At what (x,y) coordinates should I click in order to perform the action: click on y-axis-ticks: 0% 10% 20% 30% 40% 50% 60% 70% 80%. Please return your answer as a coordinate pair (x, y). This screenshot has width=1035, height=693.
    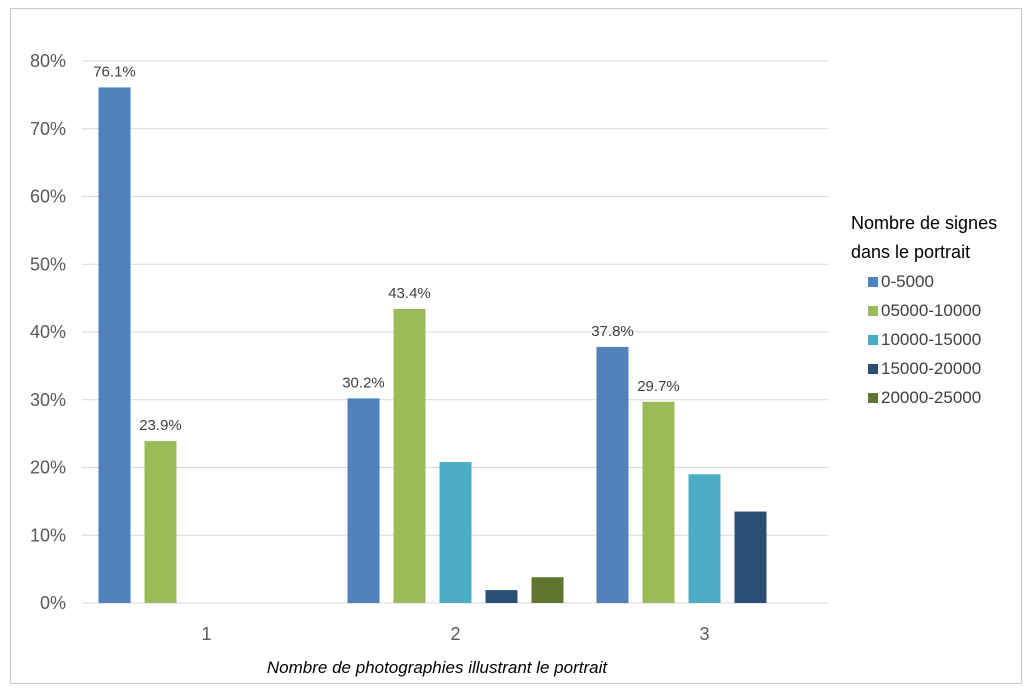
    Looking at the image, I should click on (48, 332).